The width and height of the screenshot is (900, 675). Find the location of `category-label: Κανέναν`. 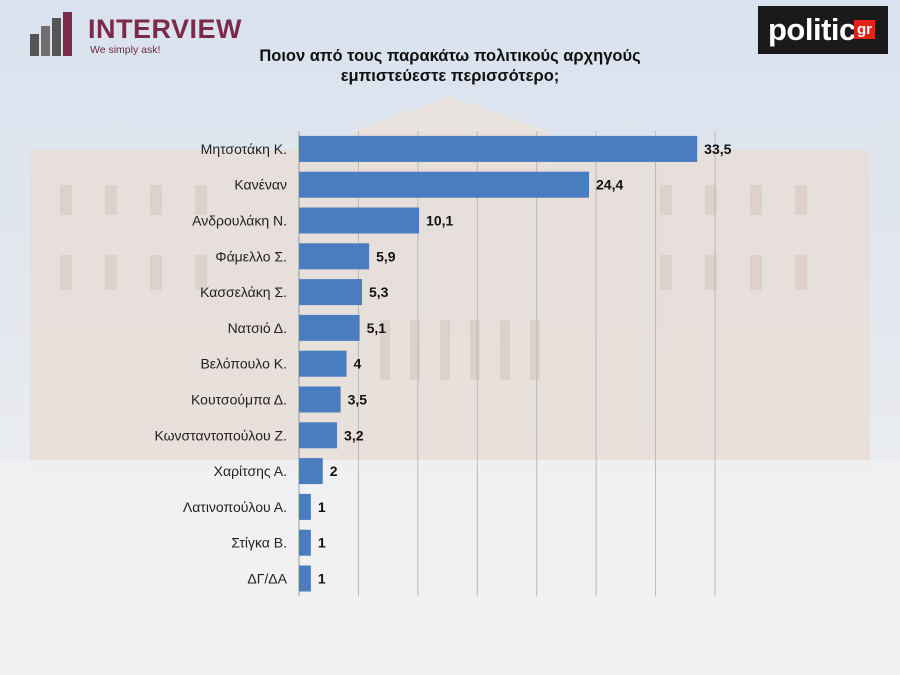

category-label: Κανέναν is located at coordinates (260, 185).